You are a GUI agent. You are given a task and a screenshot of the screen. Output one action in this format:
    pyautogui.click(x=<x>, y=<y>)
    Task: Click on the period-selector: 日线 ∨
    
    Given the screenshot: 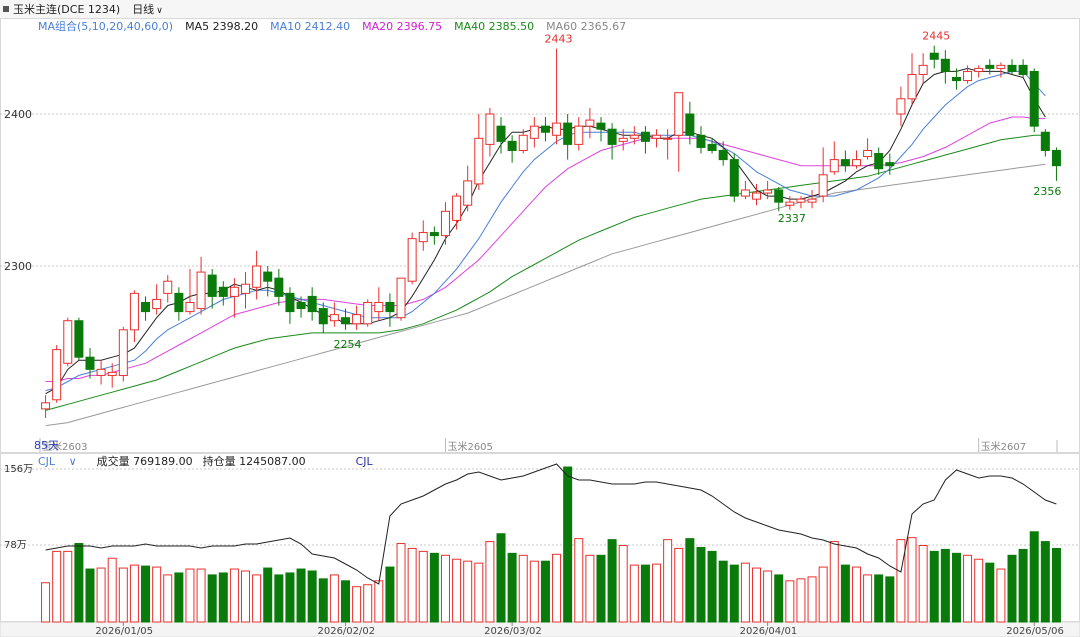 What is the action you would take?
    pyautogui.click(x=147, y=9)
    